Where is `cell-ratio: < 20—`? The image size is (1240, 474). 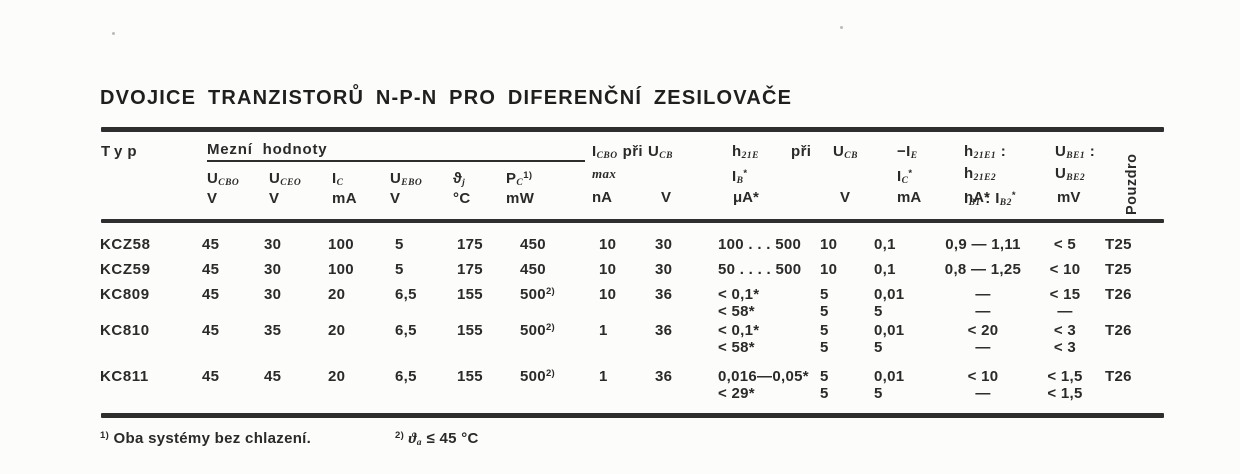 cell-ratio: < 20— is located at coordinates (983, 339).